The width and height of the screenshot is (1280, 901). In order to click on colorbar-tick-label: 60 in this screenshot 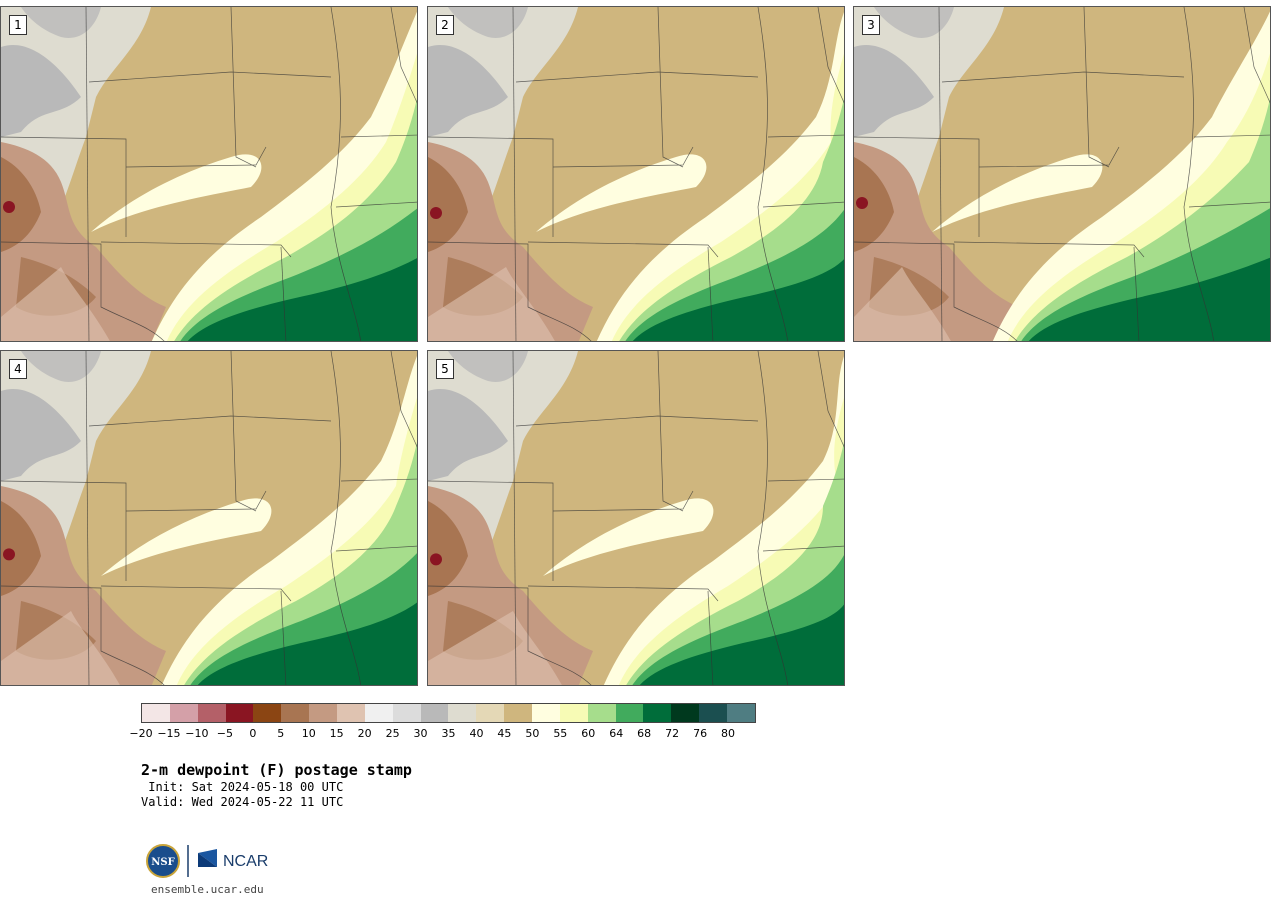, I will do `click(588, 733)`.